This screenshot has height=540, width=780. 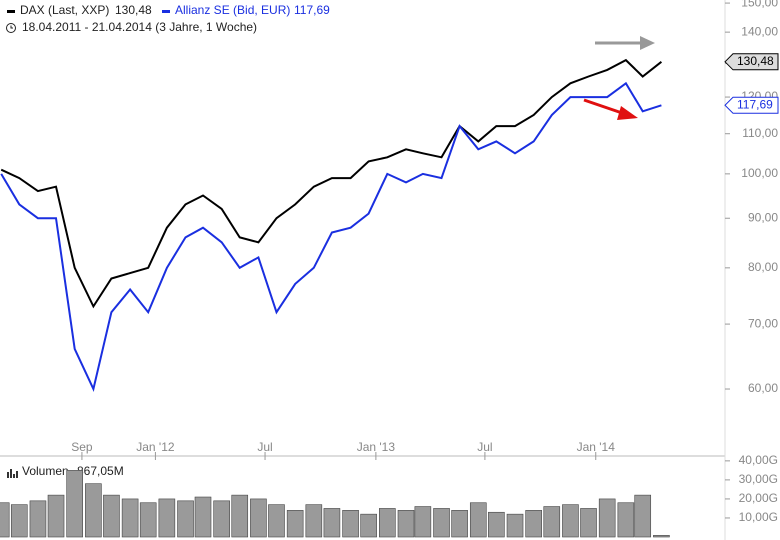 What do you see at coordinates (64, 10) in the screenshot?
I see `legend-label: DAX (Last, XXP)` at bounding box center [64, 10].